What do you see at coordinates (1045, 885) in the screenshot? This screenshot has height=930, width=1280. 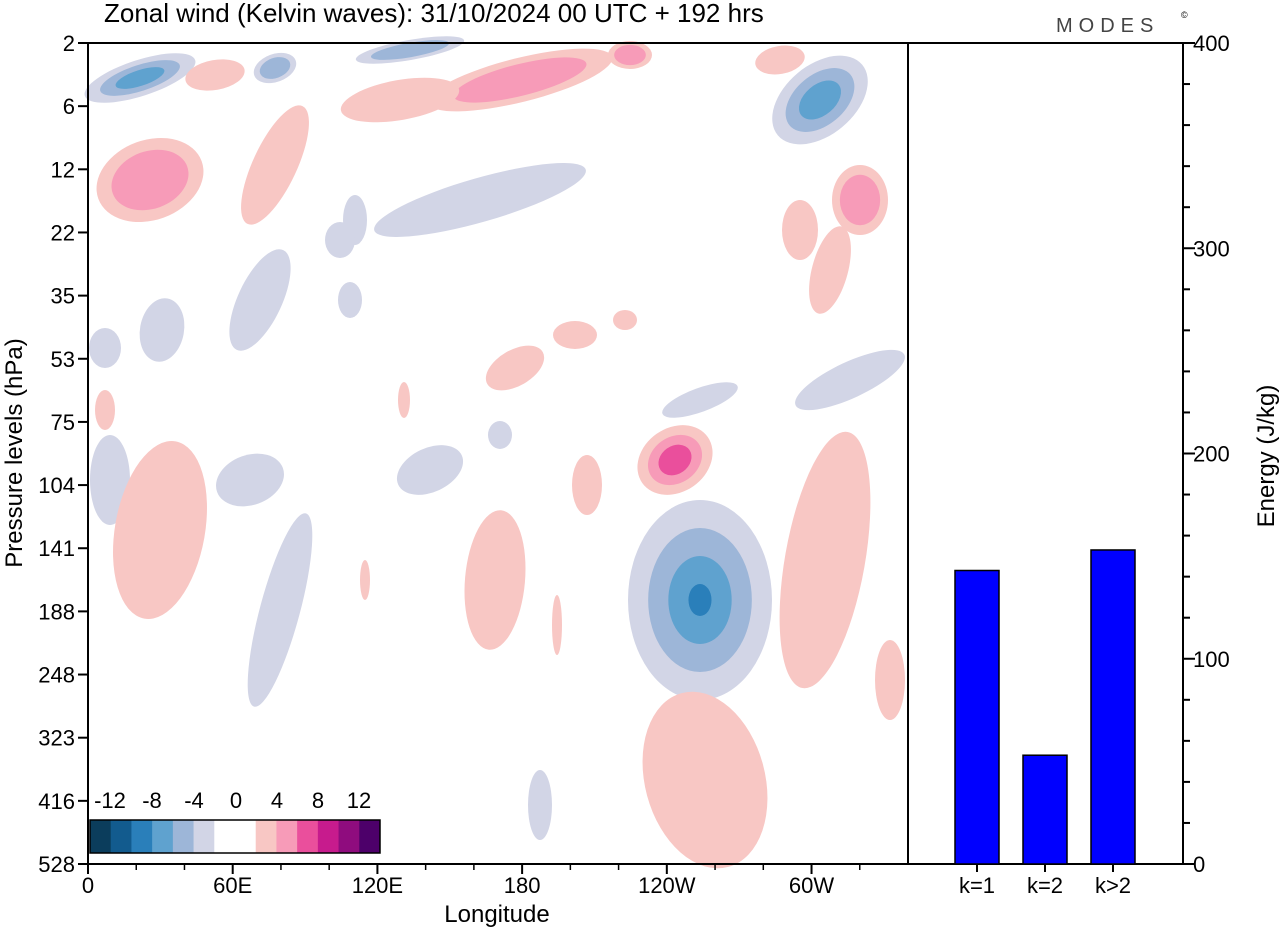 I see `bar-category-label: k=2` at bounding box center [1045, 885].